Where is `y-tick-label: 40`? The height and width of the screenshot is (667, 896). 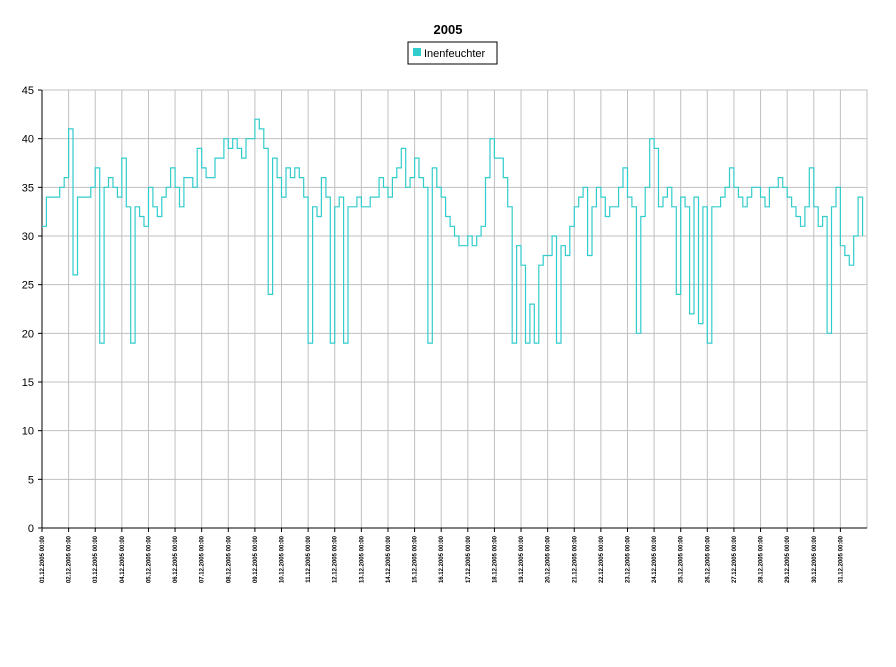 y-tick-label: 40 is located at coordinates (28, 140).